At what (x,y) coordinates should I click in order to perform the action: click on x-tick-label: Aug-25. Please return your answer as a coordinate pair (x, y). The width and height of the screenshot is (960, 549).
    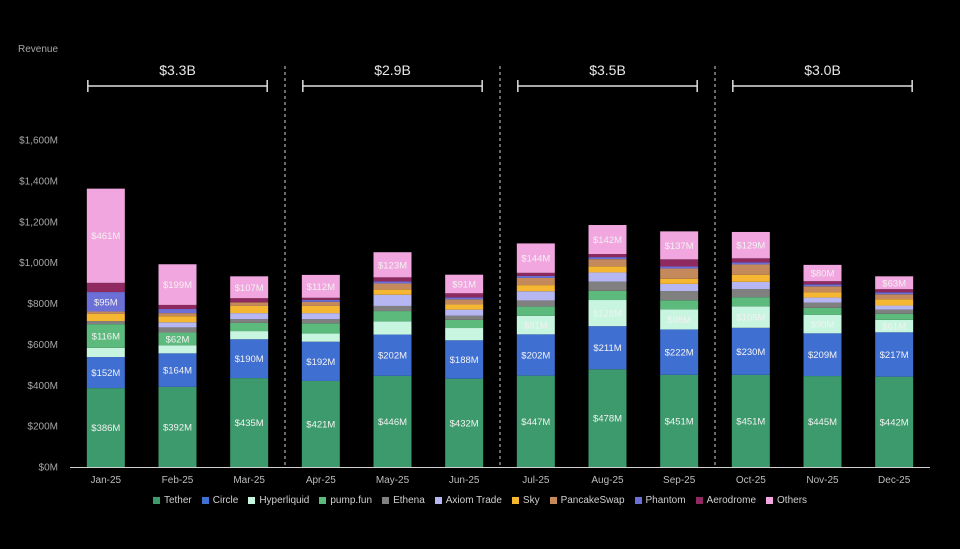
    Looking at the image, I should click on (607, 480).